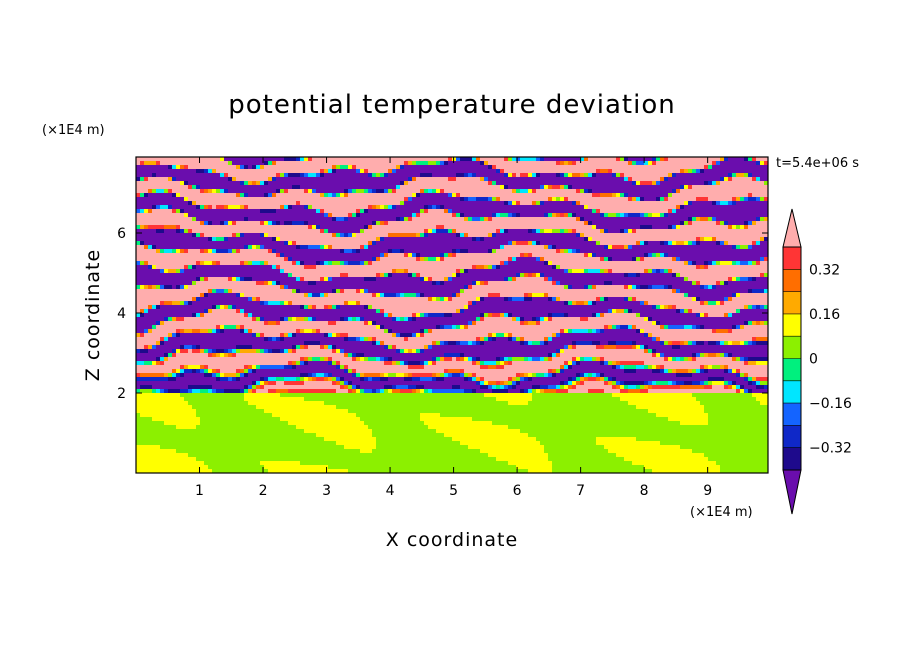 Image resolution: width=904 pixels, height=654 pixels. What do you see at coordinates (792, 325) in the screenshot?
I see `colorbar-segment` at bounding box center [792, 325].